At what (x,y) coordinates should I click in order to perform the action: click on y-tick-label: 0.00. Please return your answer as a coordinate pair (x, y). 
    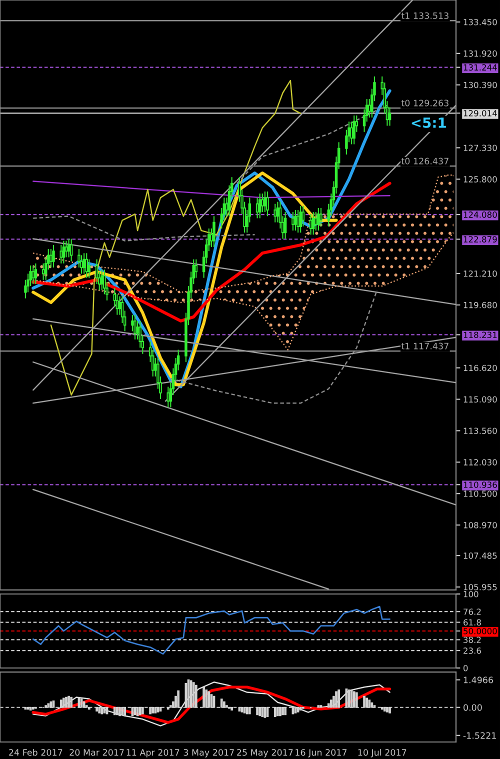
    Looking at the image, I should click on (473, 707).